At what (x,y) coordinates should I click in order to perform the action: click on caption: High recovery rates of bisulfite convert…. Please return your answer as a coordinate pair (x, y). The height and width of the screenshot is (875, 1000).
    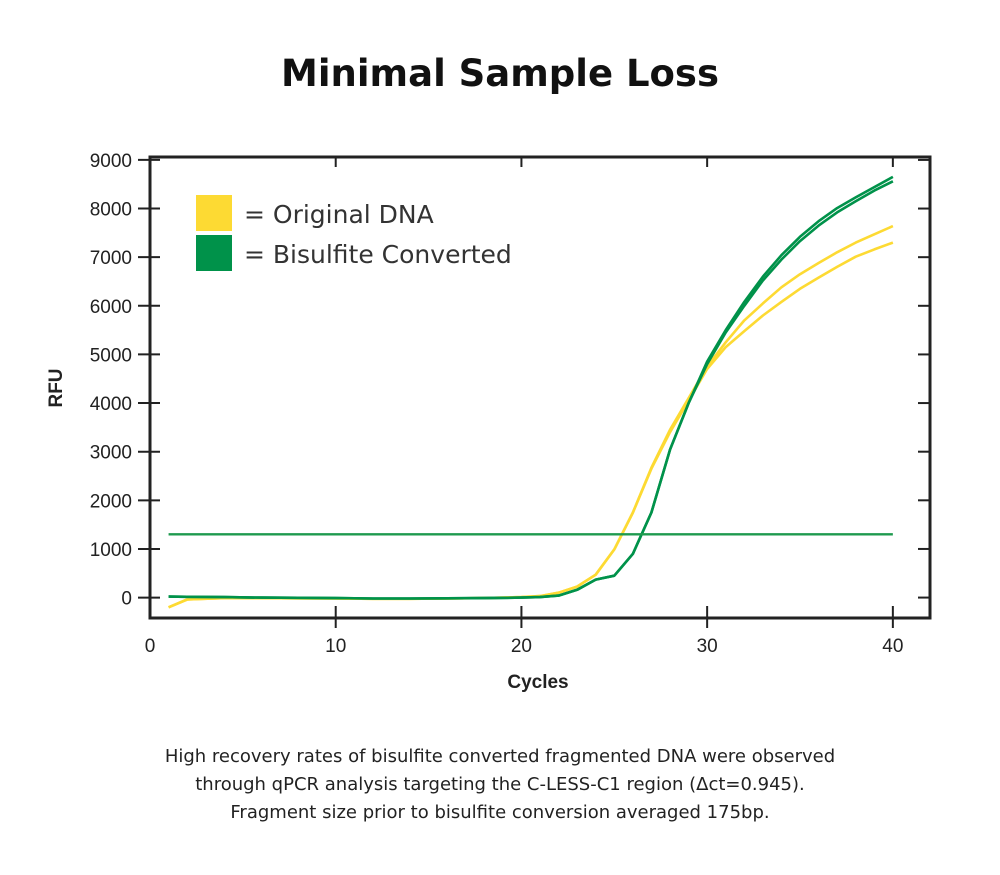
    Looking at the image, I should click on (500, 785).